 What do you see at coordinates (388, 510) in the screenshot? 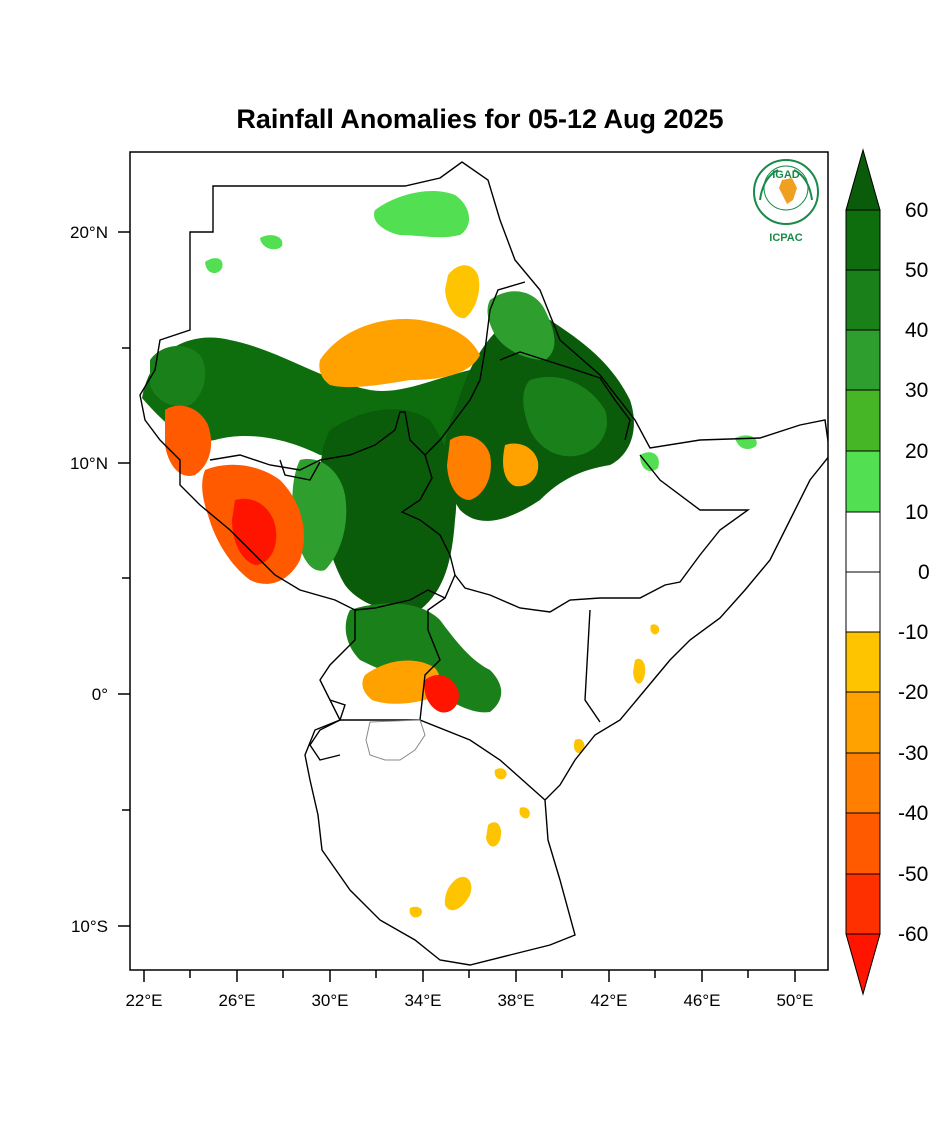
I see `wet-region-south-sudan` at bounding box center [388, 510].